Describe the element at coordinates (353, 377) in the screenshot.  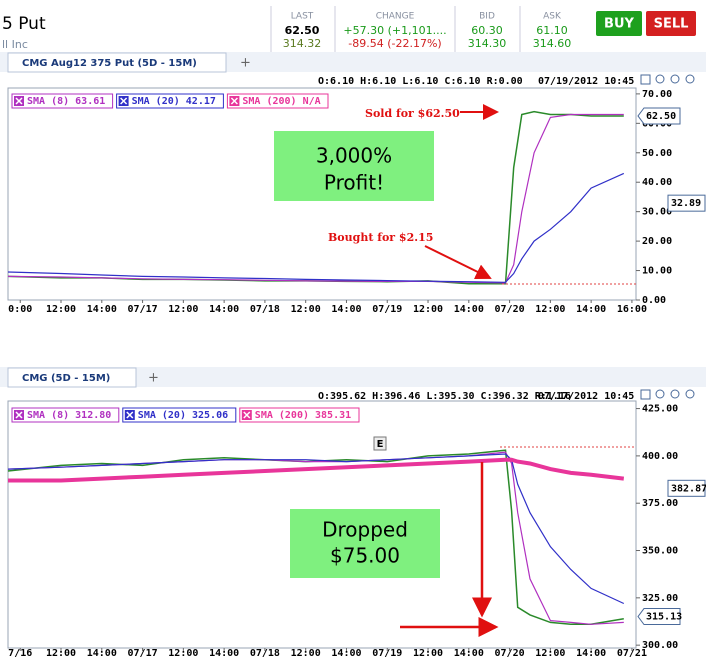
I see `tab-bar` at that location.